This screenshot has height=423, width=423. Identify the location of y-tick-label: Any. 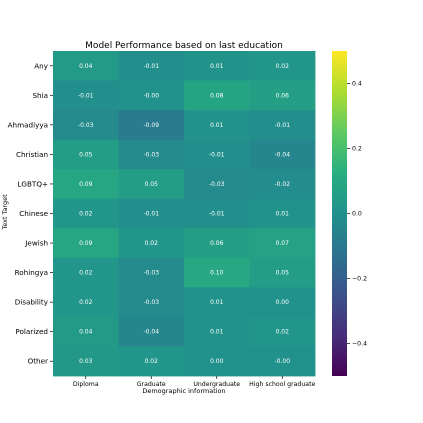
(41, 65).